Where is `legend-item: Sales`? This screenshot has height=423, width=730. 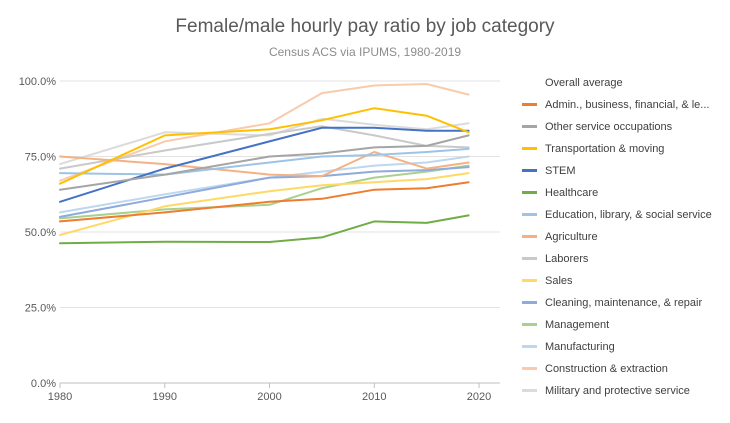 legend-item: Sales is located at coordinates (624, 281).